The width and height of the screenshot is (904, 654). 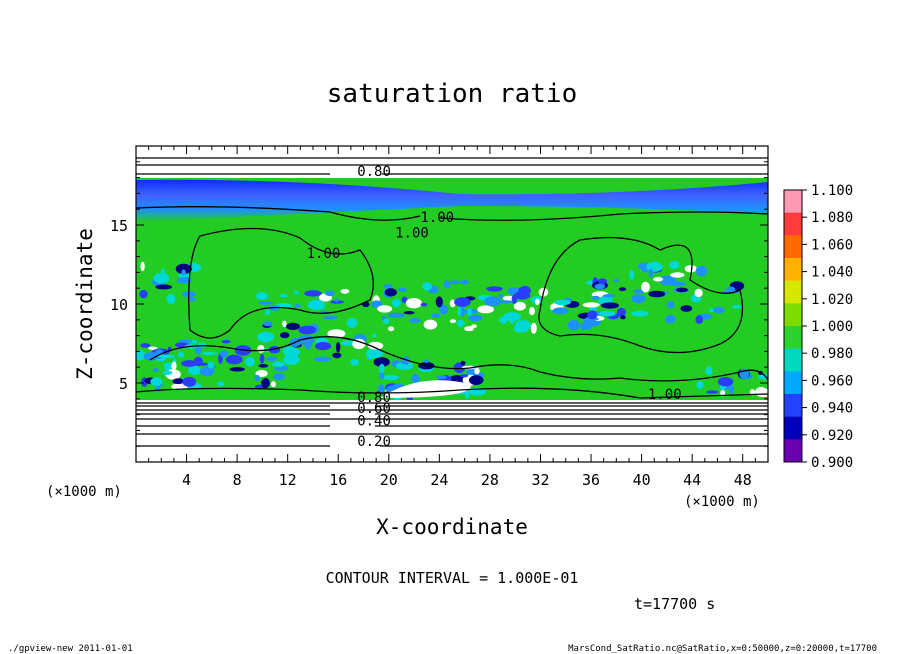 I want to click on time-note: t=17700 s, so click(x=674, y=604).